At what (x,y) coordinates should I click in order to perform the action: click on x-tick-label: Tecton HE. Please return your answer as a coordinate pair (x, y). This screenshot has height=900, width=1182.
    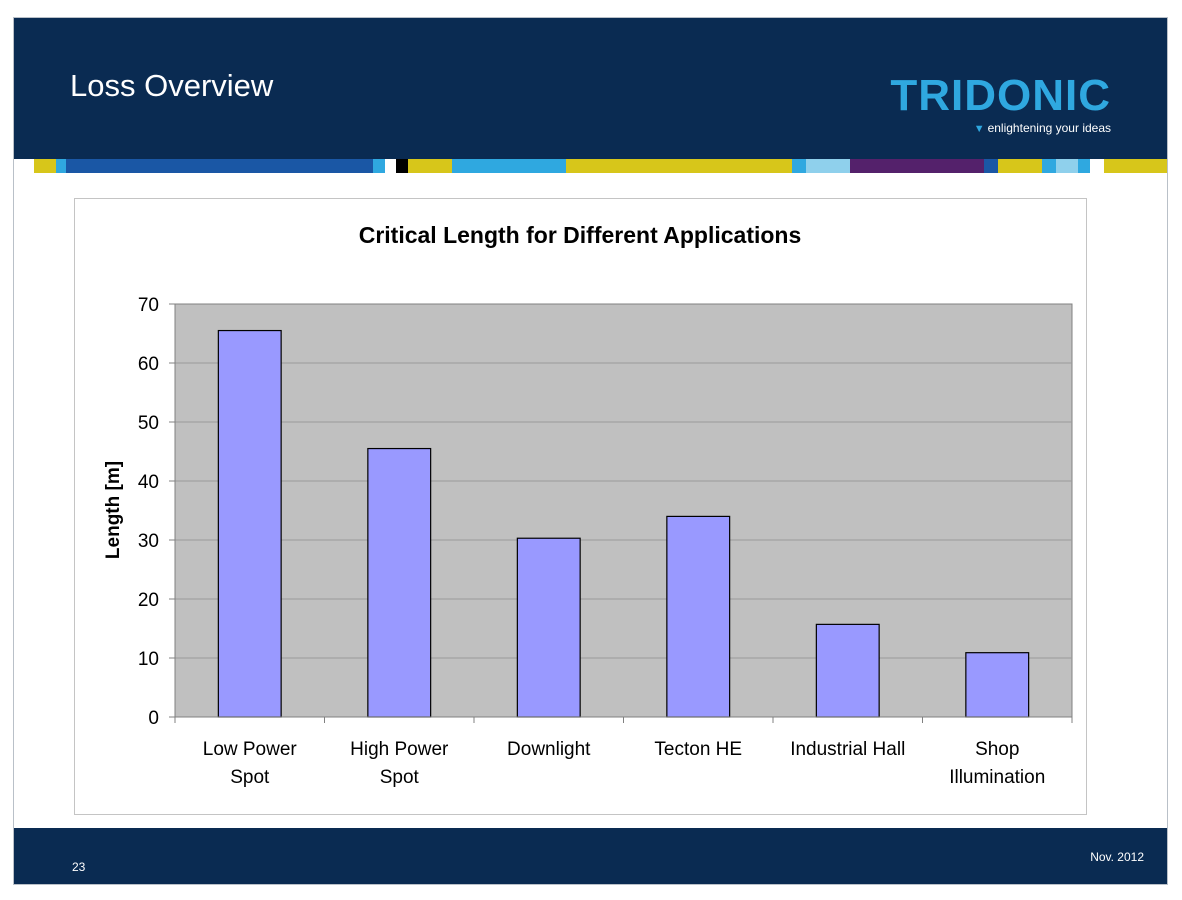
    Looking at the image, I should click on (698, 749).